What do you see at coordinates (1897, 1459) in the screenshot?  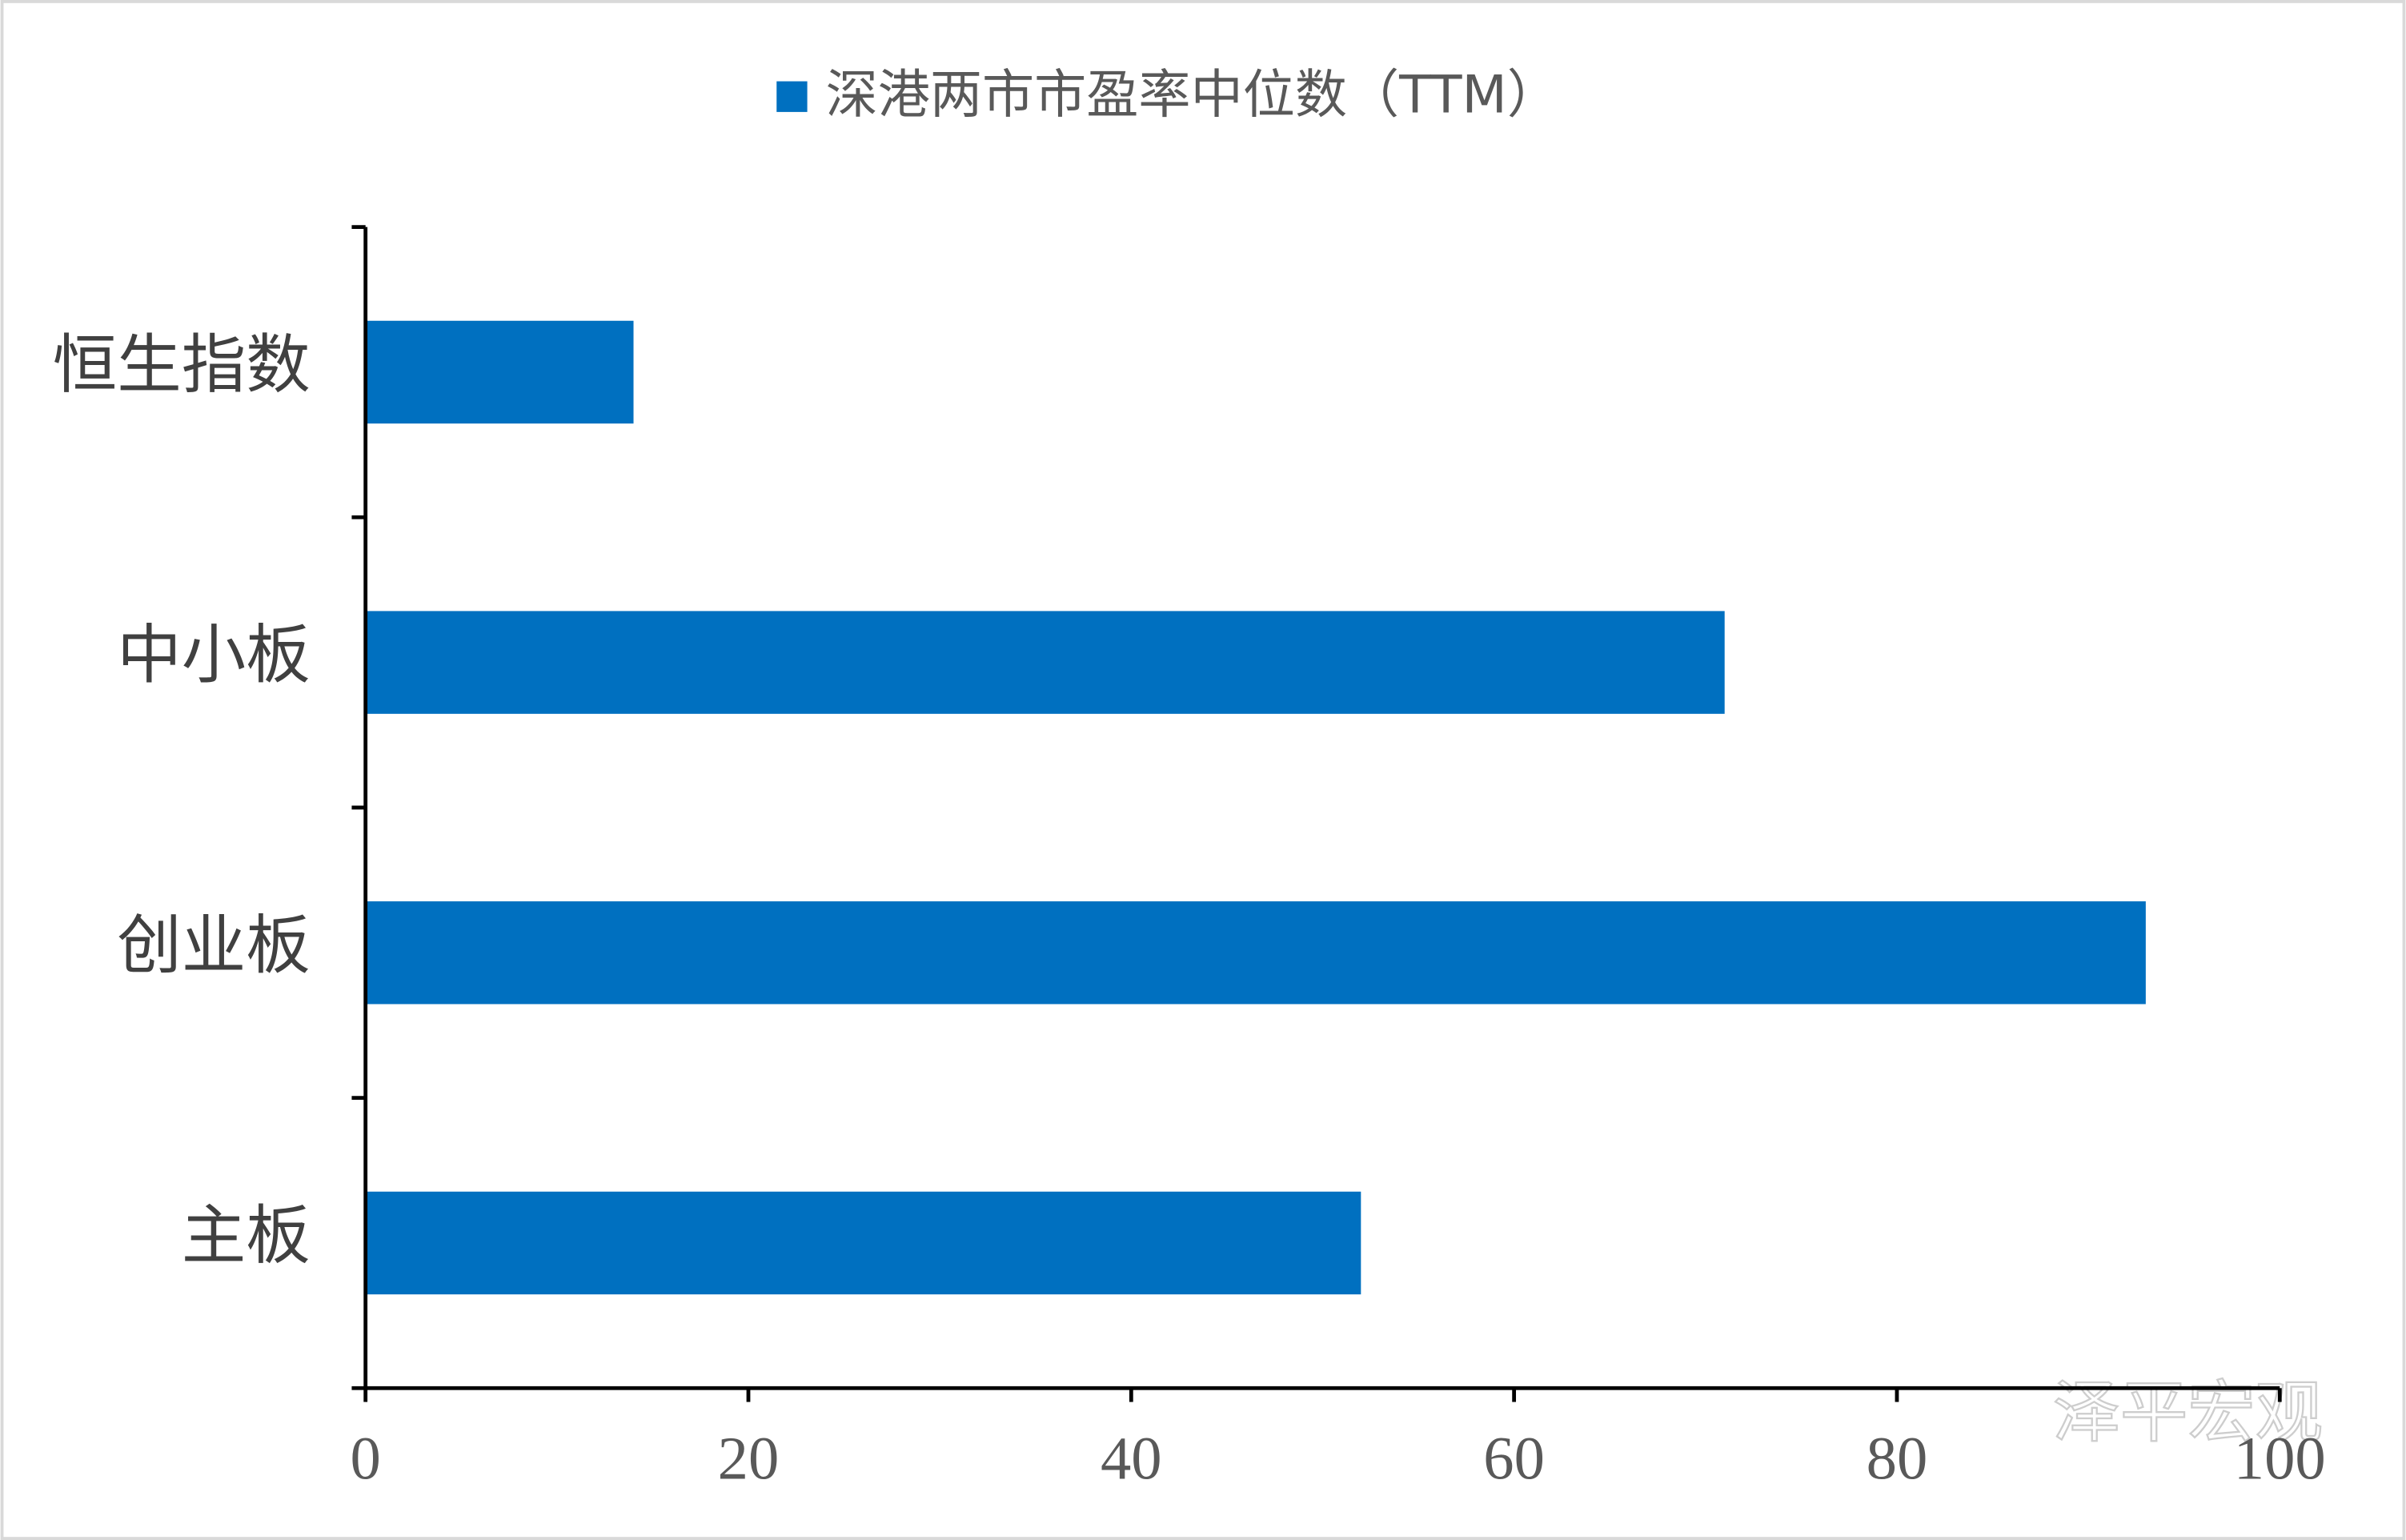 I see `x-tick-label: 80` at bounding box center [1897, 1459].